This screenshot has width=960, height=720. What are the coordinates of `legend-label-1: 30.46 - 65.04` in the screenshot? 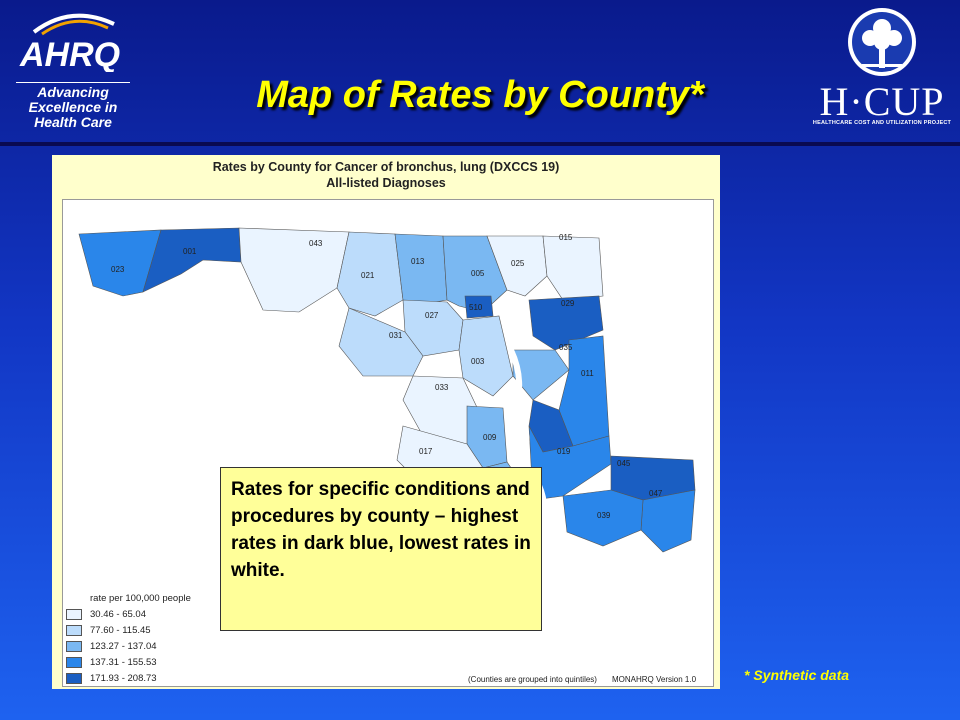 It's located at (118, 615).